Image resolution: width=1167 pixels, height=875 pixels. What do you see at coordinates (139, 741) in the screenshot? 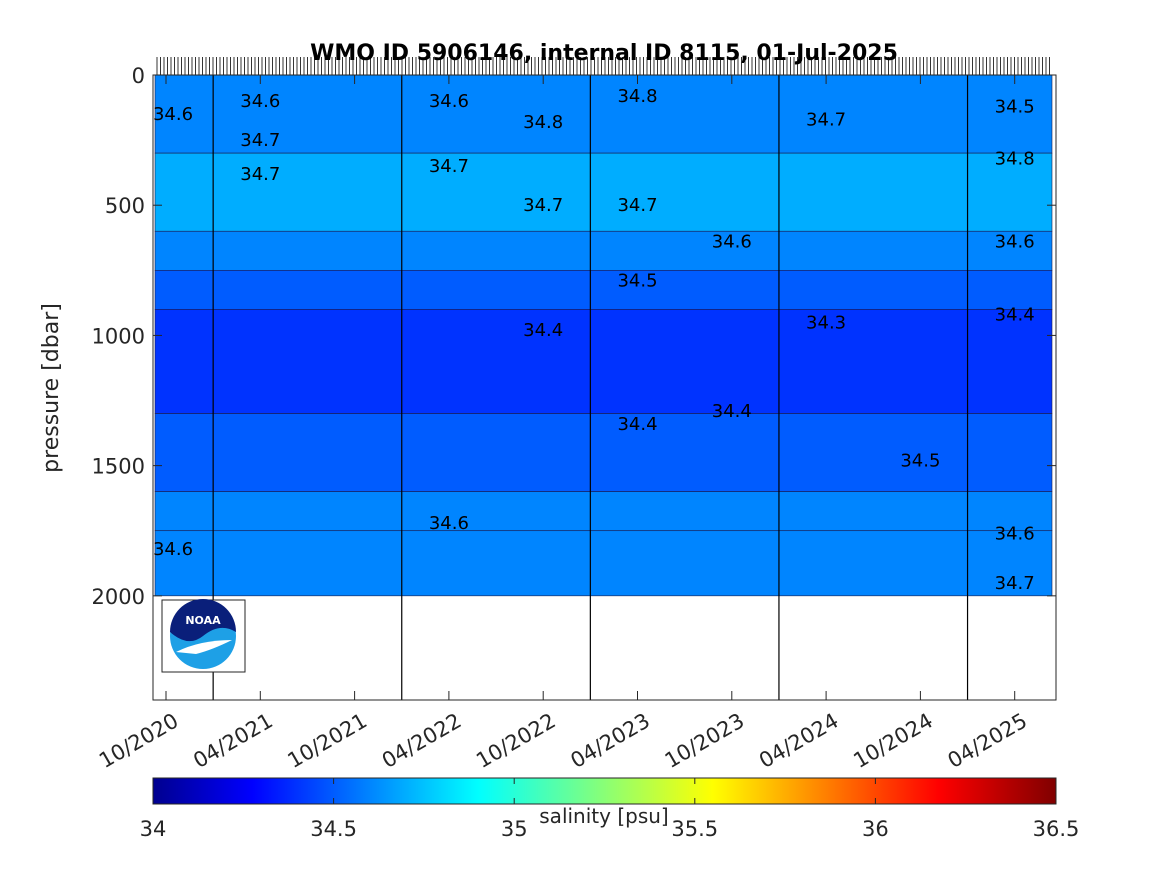
I see `x-tick-label-0: 10/2020` at bounding box center [139, 741].